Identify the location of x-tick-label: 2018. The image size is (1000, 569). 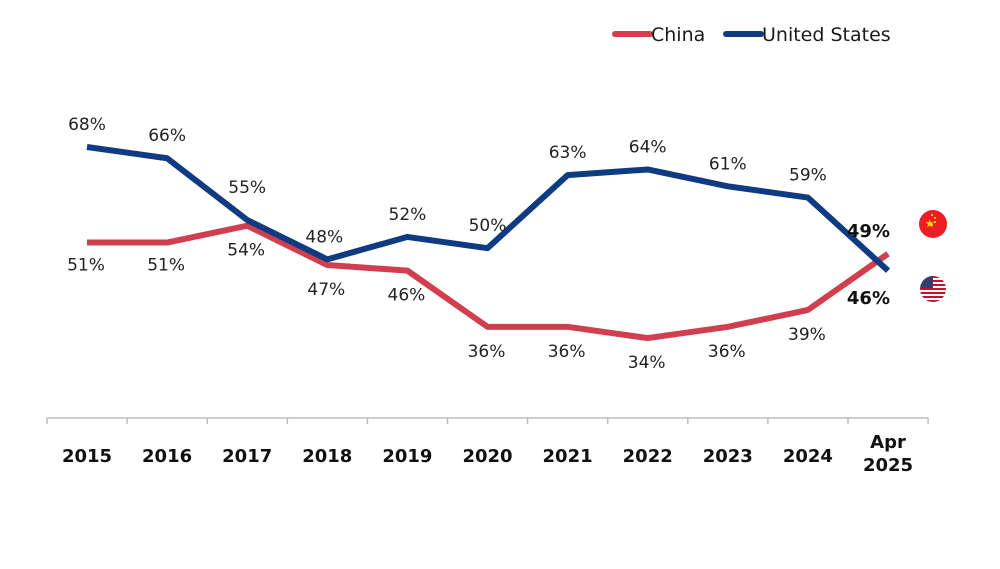
(327, 456).